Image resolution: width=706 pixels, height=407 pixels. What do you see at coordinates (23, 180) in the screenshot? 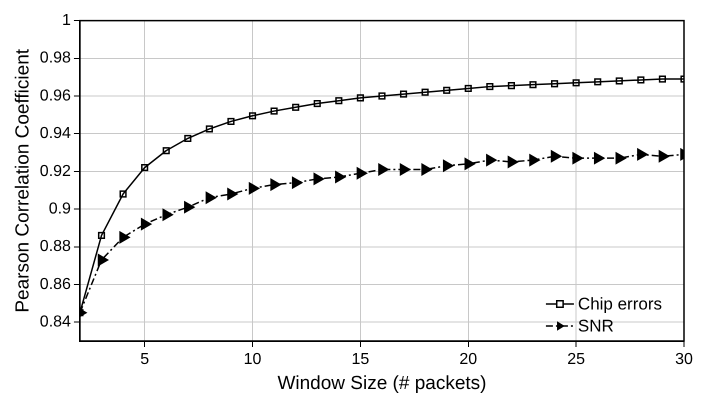
I see `y-axis-title: Pearson Correlation Coefficient` at bounding box center [23, 180].